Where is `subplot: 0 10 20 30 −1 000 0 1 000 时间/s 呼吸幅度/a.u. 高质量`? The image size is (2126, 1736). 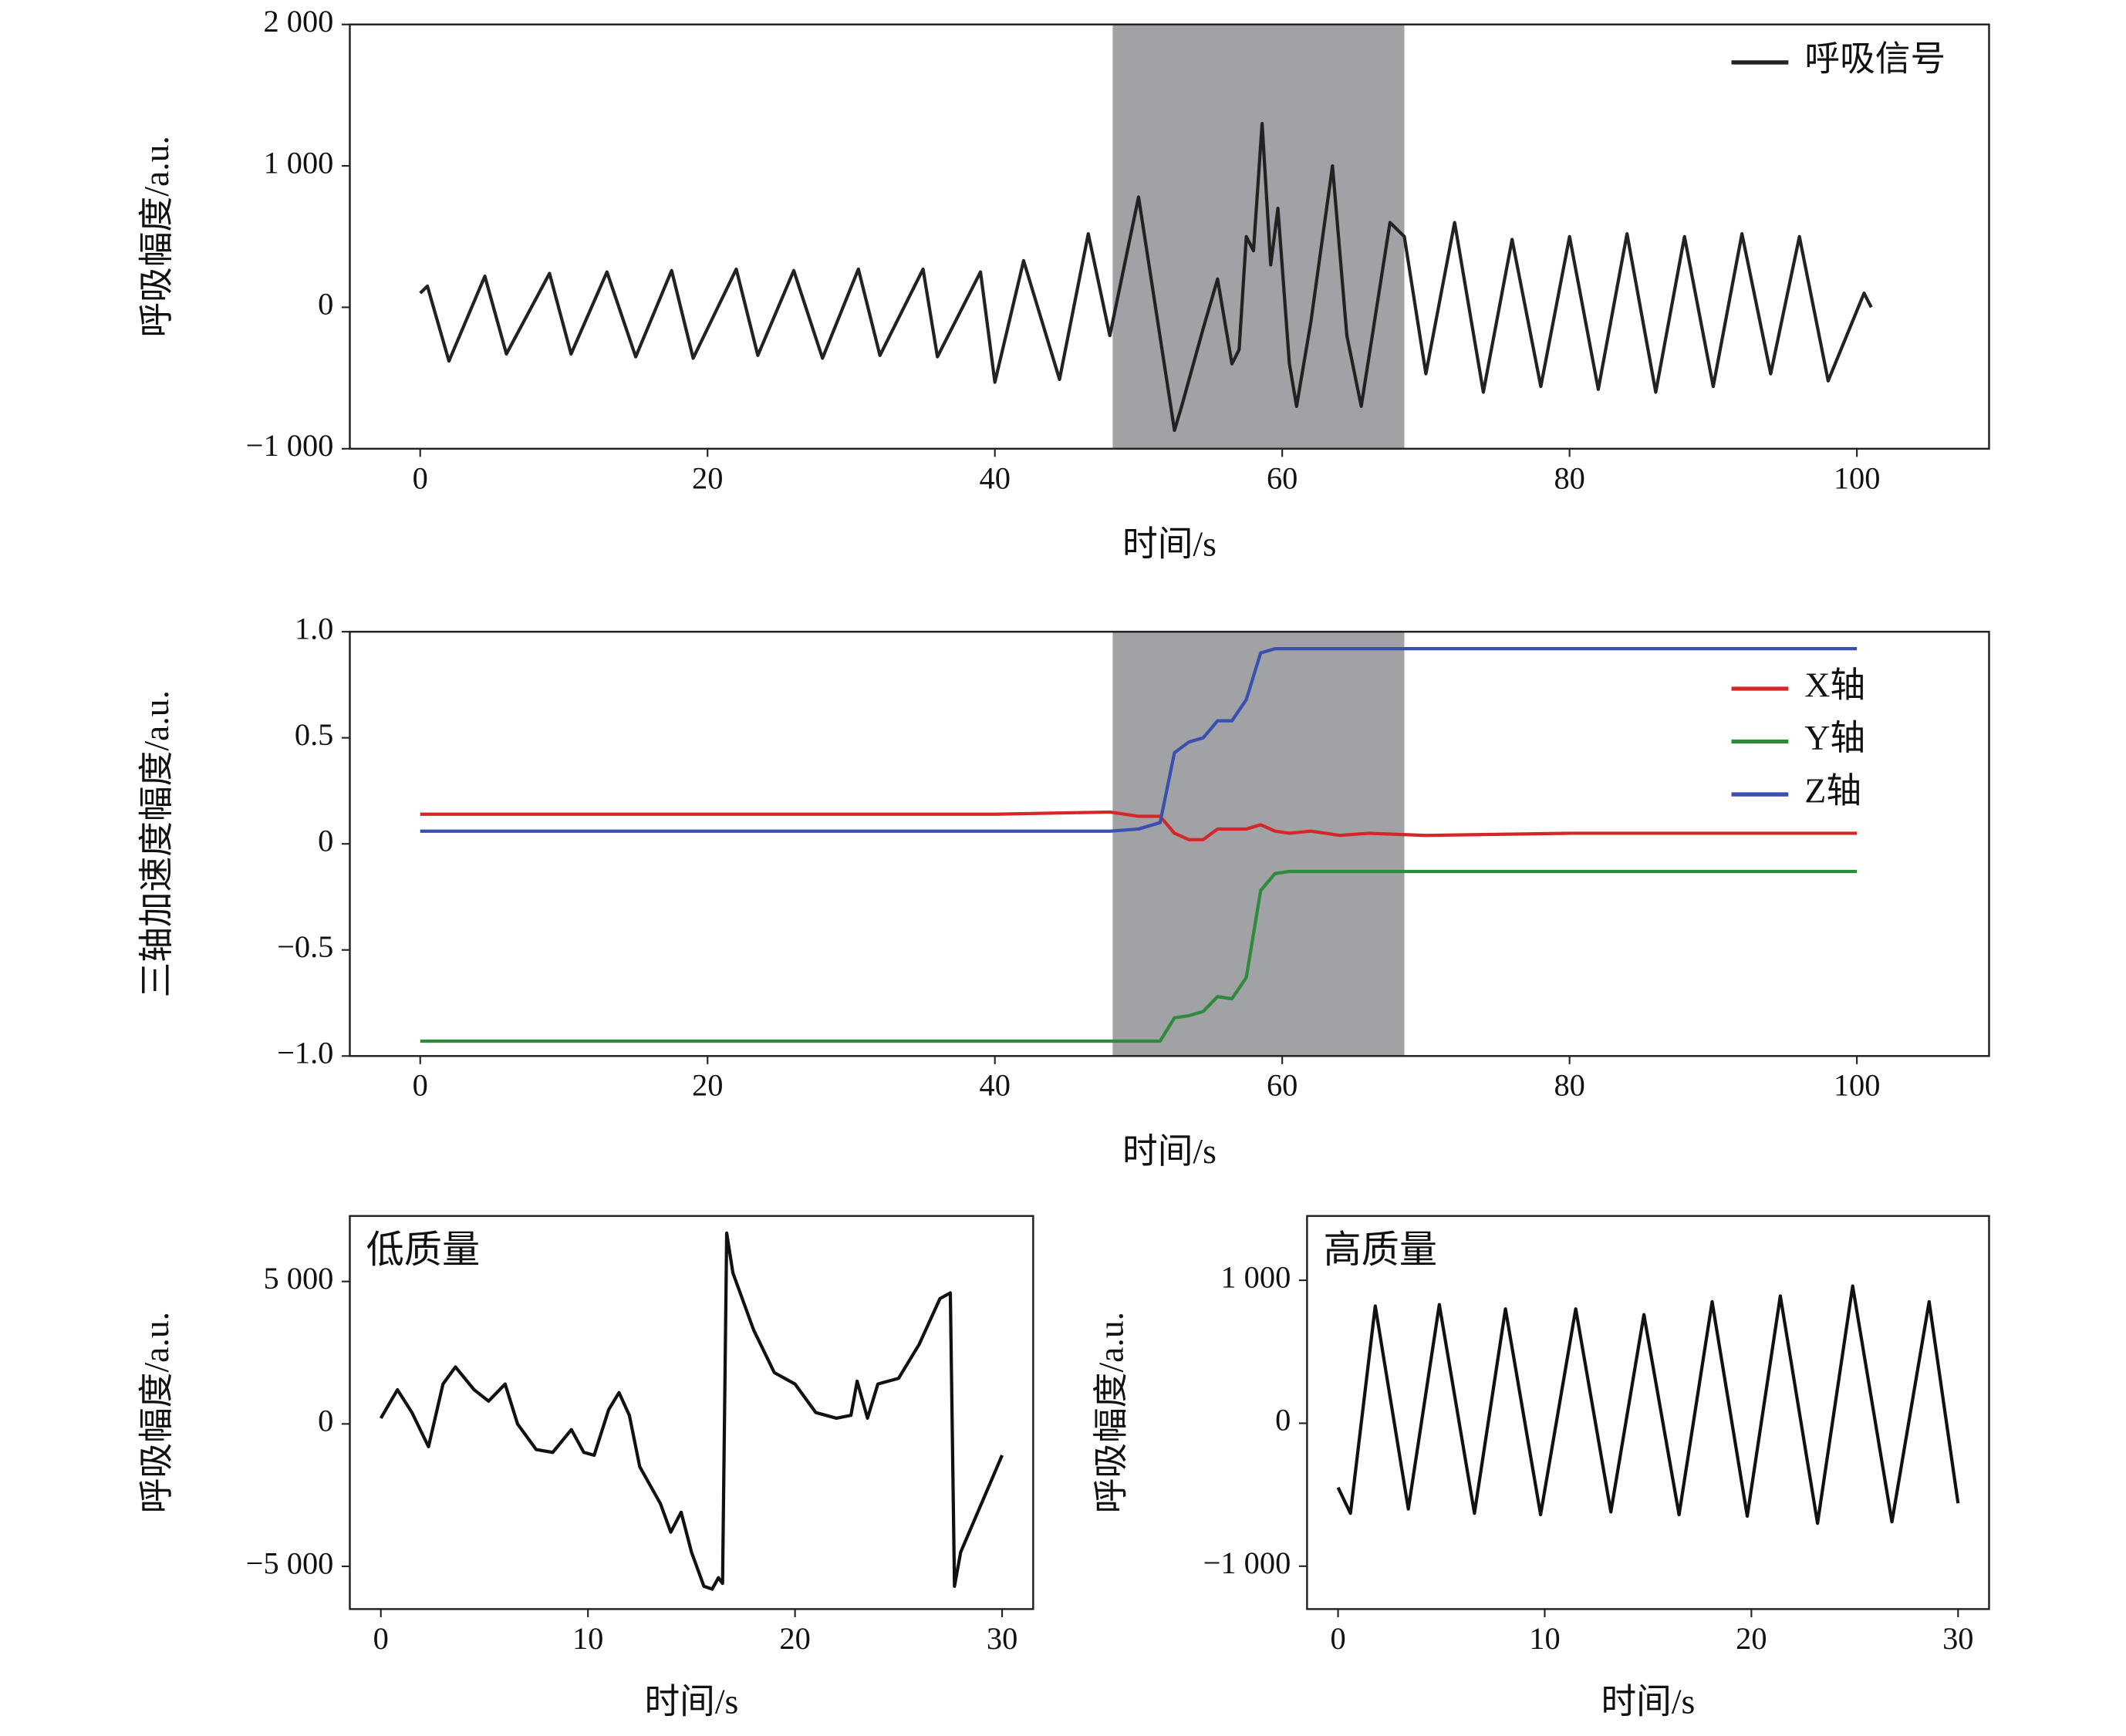 subplot: 0 10 20 30 −1 000 0 1 000 时间/s 呼吸幅度/a.u. 高质量 is located at coordinates (1540, 1468).